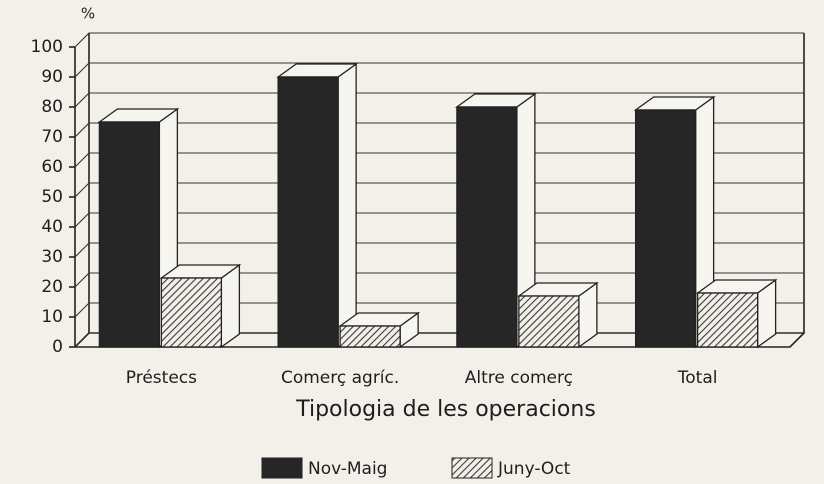 The height and width of the screenshot is (484, 824). Describe the element at coordinates (52, 137) in the screenshot. I see `y-tick-label: 70` at that location.